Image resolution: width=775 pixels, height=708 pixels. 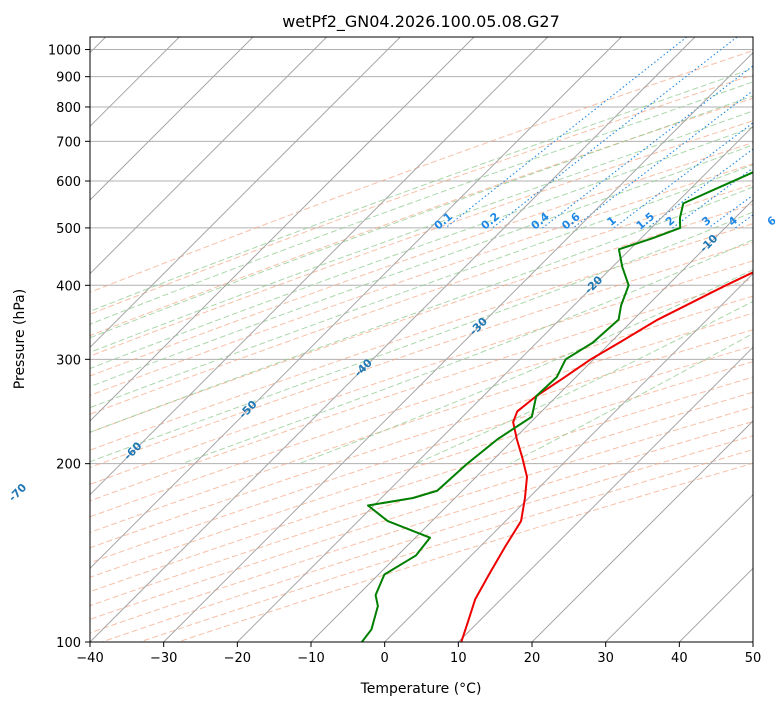 What do you see at coordinates (679, 658) in the screenshot?
I see `x-tick-label: 40` at bounding box center [679, 658].